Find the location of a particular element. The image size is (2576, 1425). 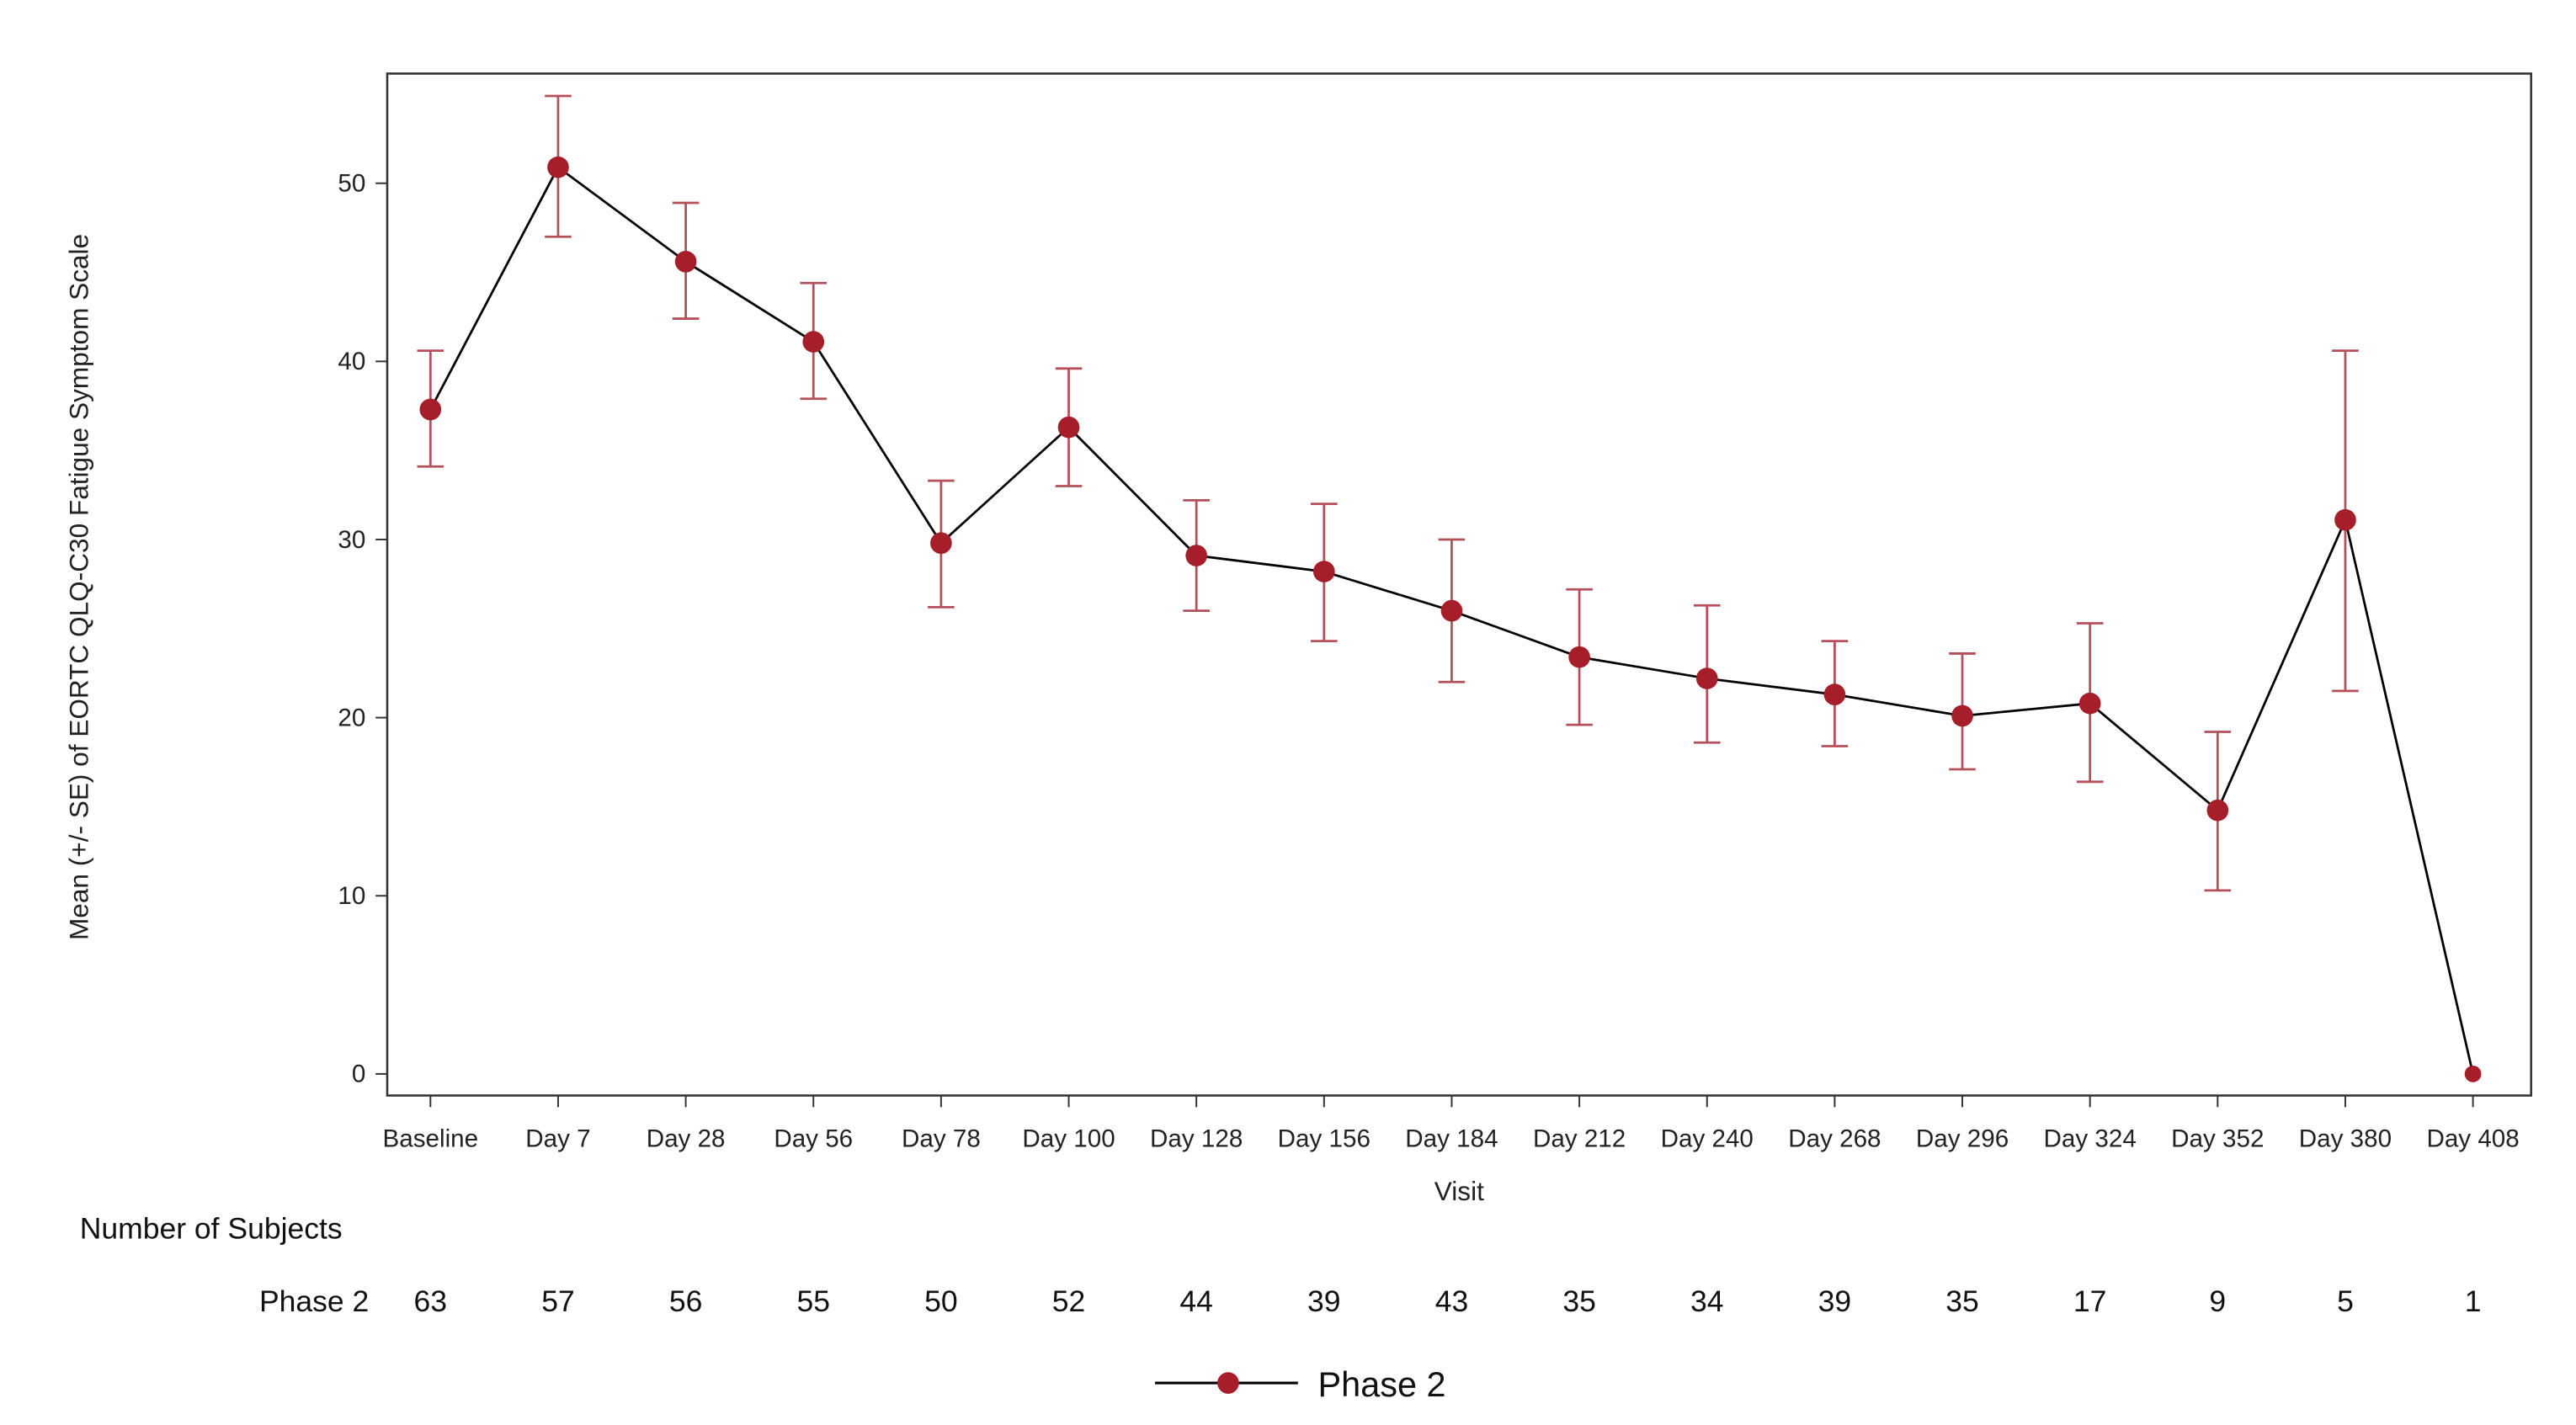

subject-count: 55 is located at coordinates (813, 1301).